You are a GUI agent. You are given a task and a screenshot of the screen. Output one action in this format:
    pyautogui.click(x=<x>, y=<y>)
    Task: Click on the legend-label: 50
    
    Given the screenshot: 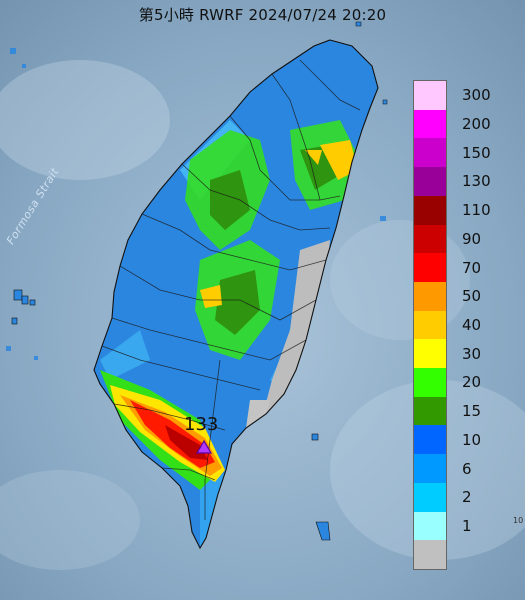 What is the action you would take?
    pyautogui.click(x=472, y=296)
    